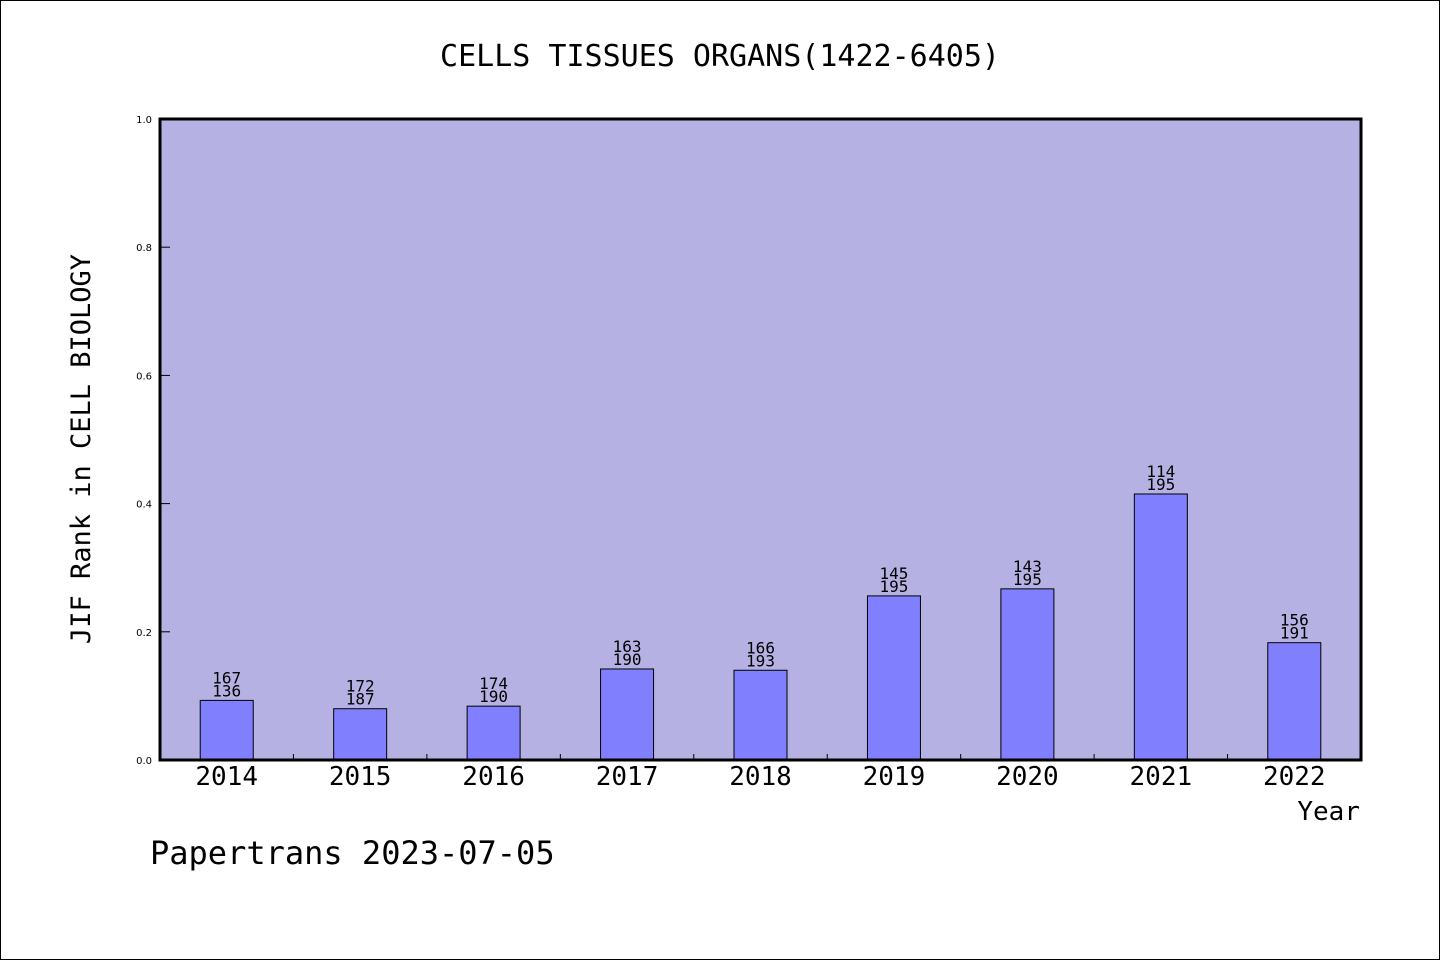 This screenshot has width=1440, height=960. Describe the element at coordinates (627, 646) in the screenshot. I see `bar-label-rank: 163` at that location.